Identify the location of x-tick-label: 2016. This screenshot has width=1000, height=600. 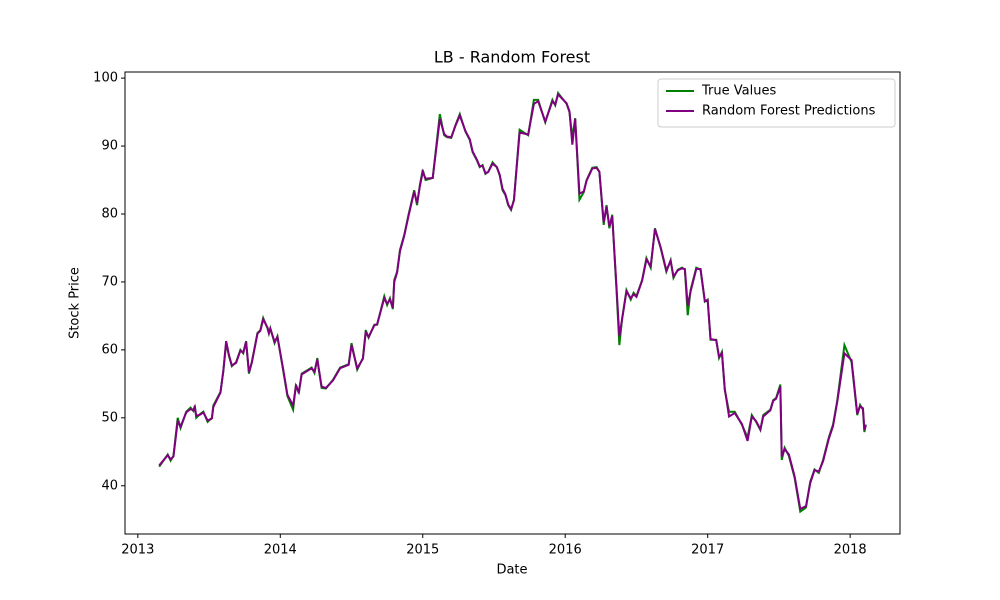
(565, 550).